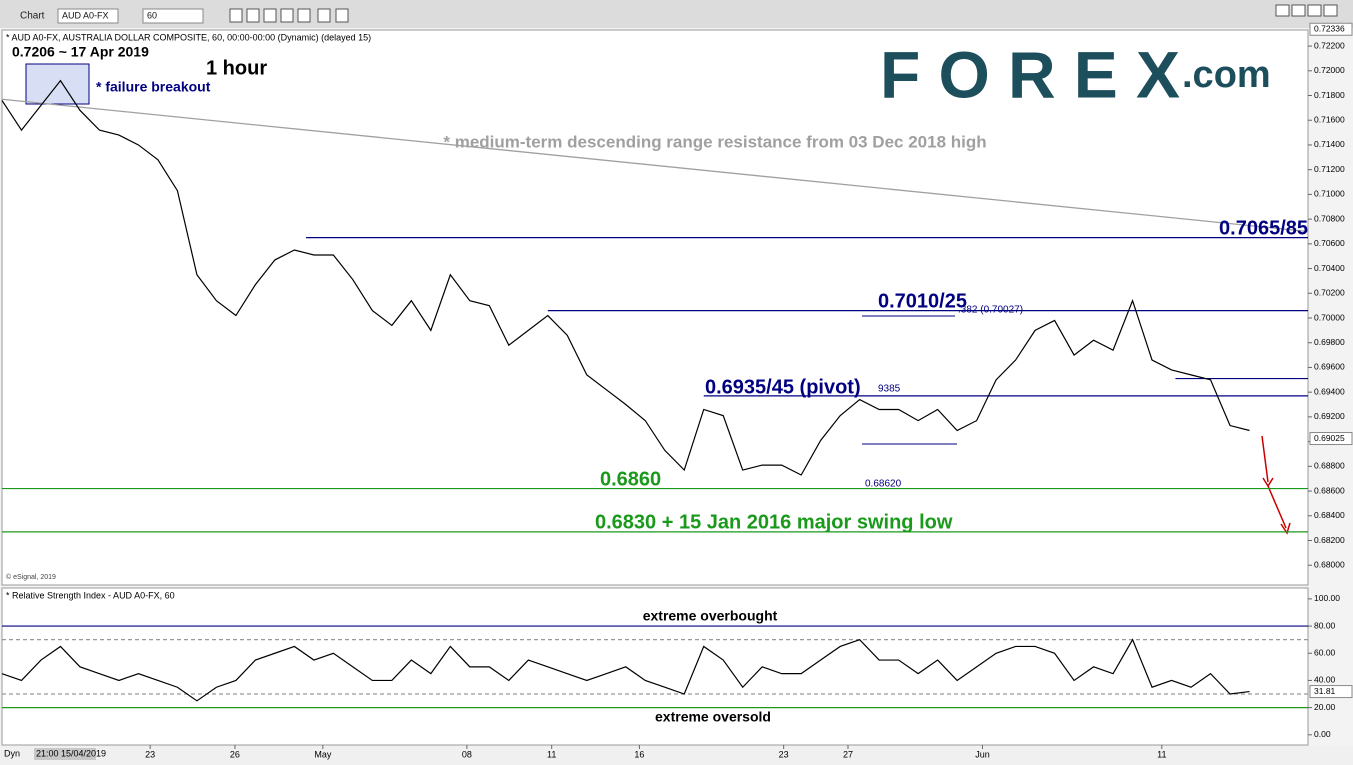 The width and height of the screenshot is (1353, 765). I want to click on symbol-input, so click(88, 16).